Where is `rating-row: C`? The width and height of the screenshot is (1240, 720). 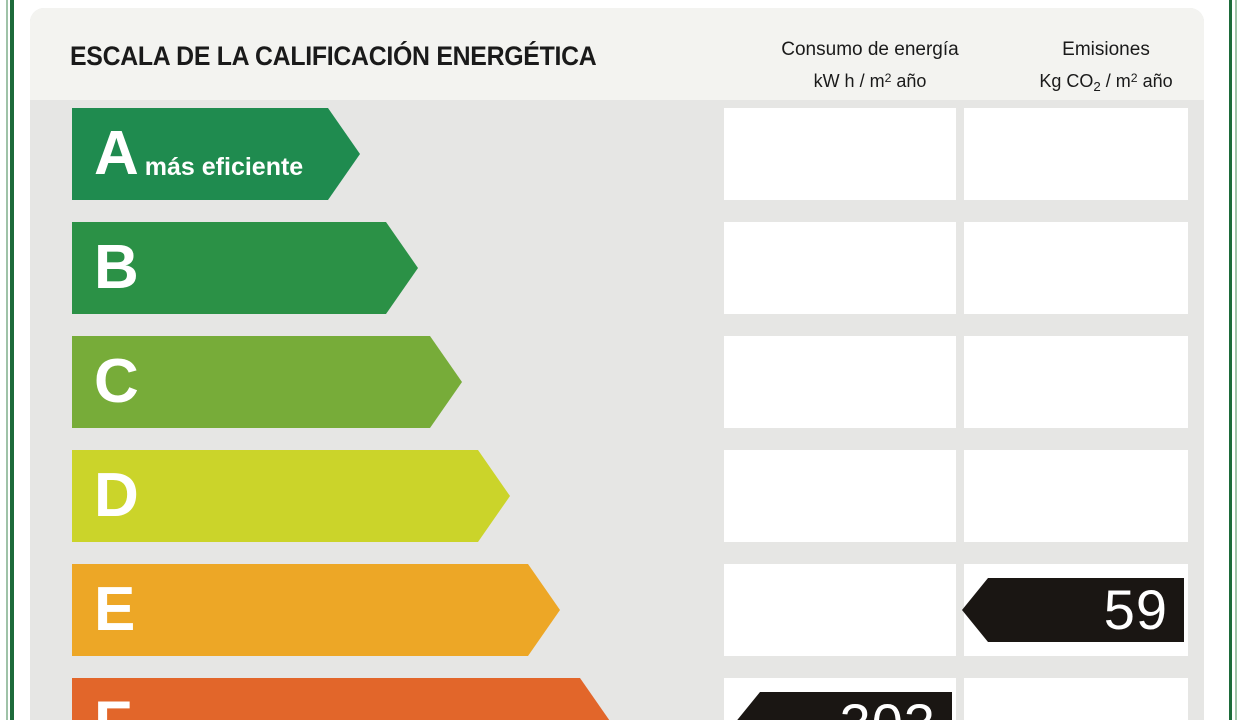 rating-row: C is located at coordinates (620, 382).